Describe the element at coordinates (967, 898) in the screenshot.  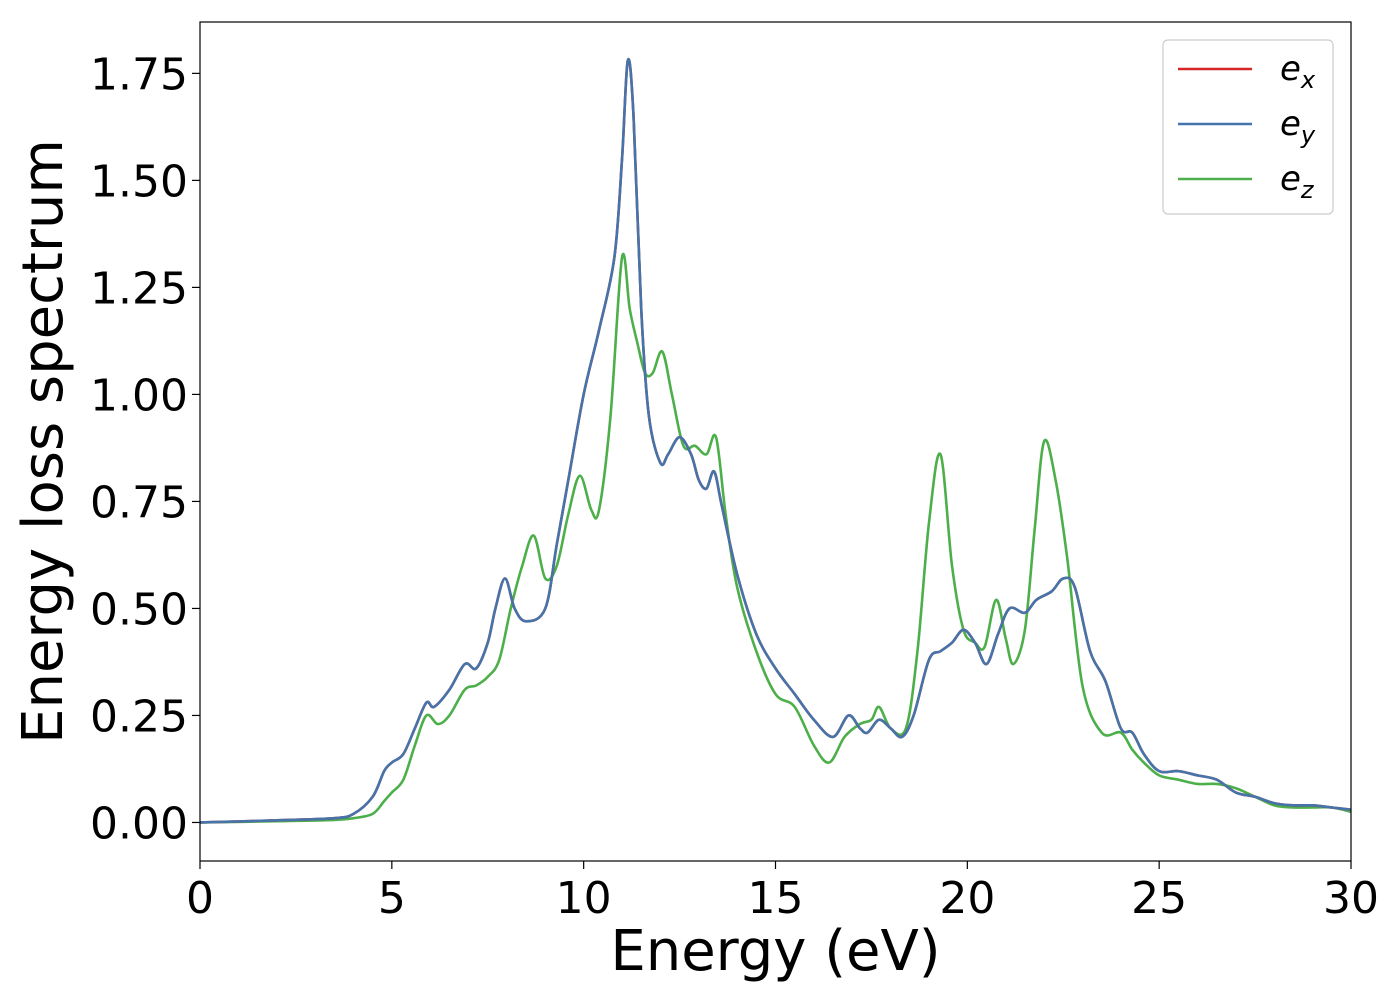
I see `x-tick-label: 20` at that location.